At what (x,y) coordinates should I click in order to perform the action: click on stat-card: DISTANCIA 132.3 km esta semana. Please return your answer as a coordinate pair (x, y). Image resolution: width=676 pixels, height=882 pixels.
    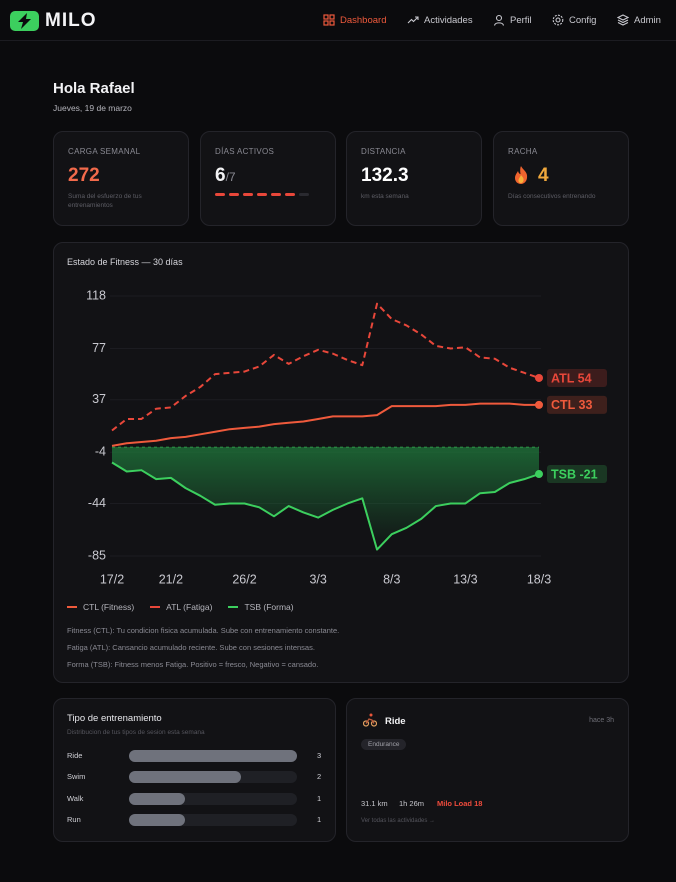
    Looking at the image, I should click on (414, 178).